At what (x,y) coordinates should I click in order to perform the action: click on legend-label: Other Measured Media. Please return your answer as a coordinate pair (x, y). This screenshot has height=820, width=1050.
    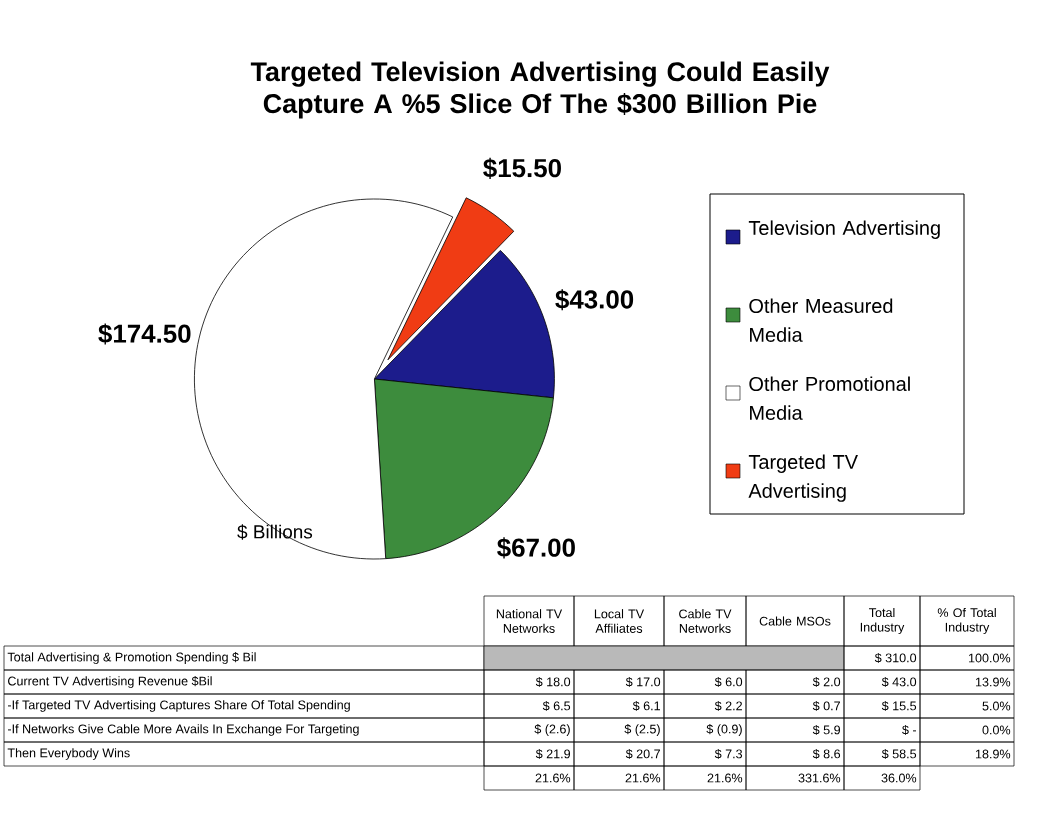
    Looking at the image, I should click on (821, 320).